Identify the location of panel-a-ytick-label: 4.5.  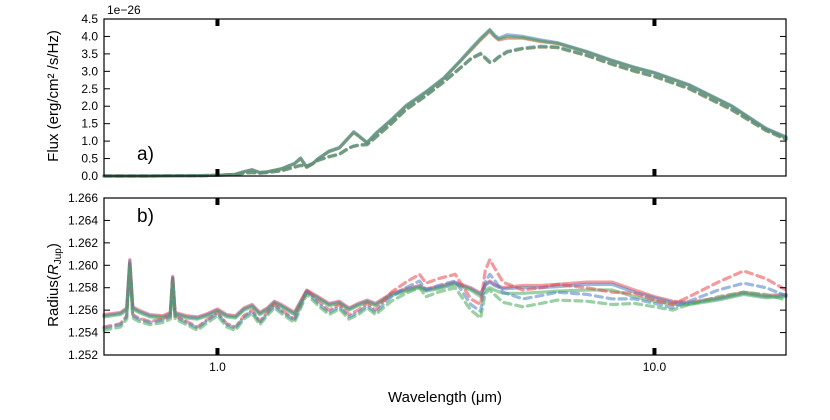
(89, 19).